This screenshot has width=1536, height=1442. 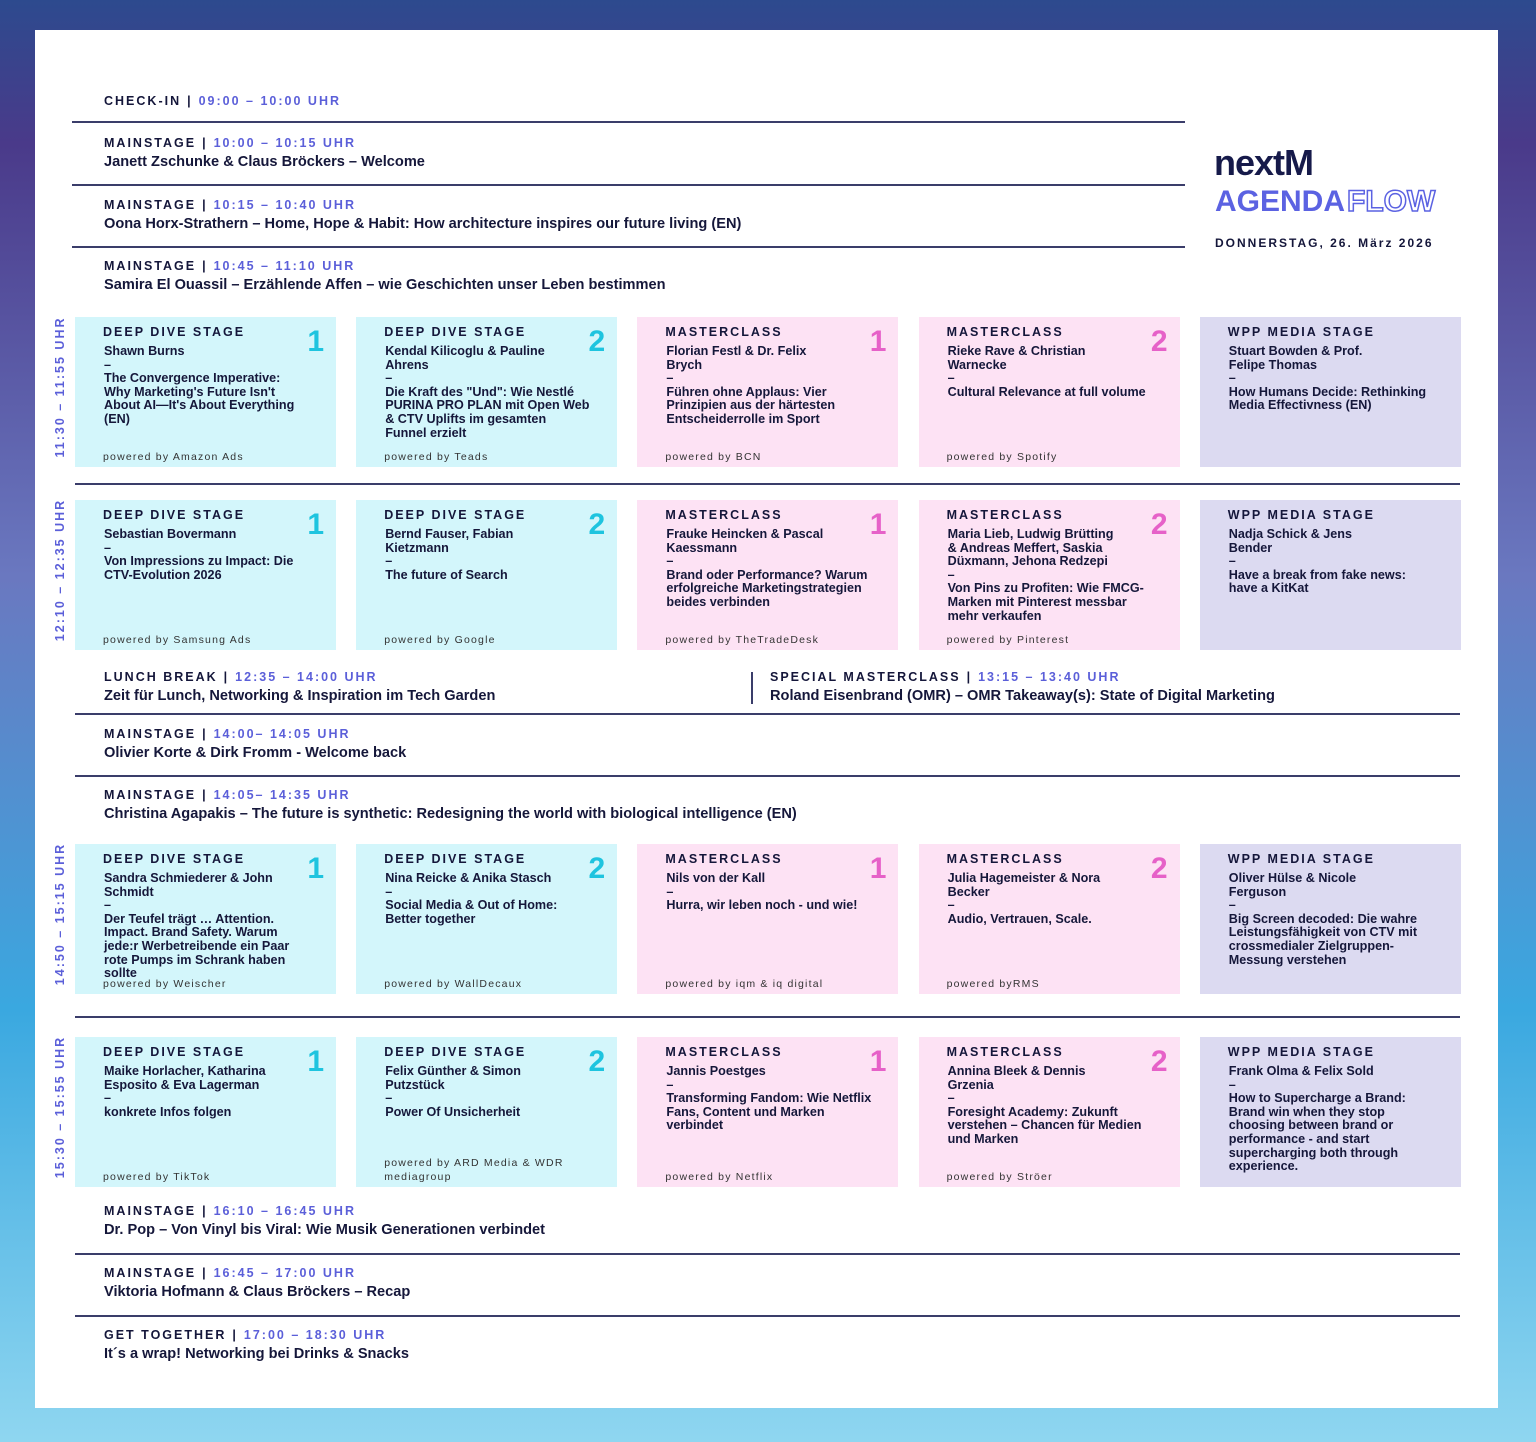 What do you see at coordinates (1290, 541) in the screenshot?
I see `speaker: Nadja Schick & Jens Bender` at bounding box center [1290, 541].